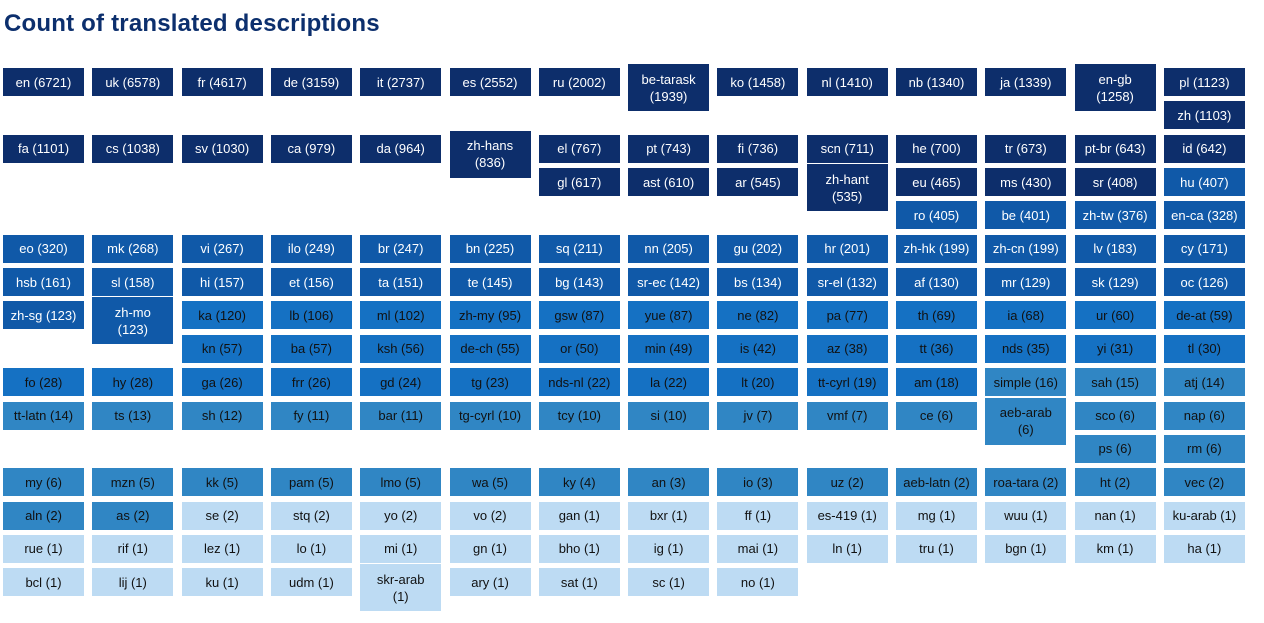 Image resolution: width=1264 pixels, height=623 pixels. I want to click on cell-hu: hu (407), so click(1204, 182).